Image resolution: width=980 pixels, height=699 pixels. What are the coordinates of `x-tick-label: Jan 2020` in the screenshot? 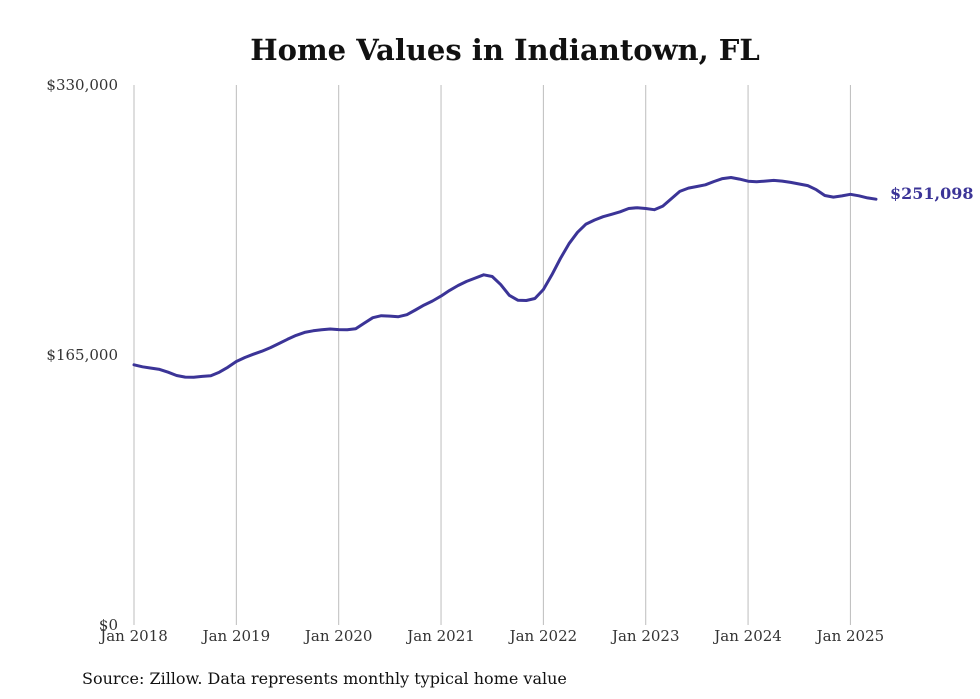 It's located at (338, 636).